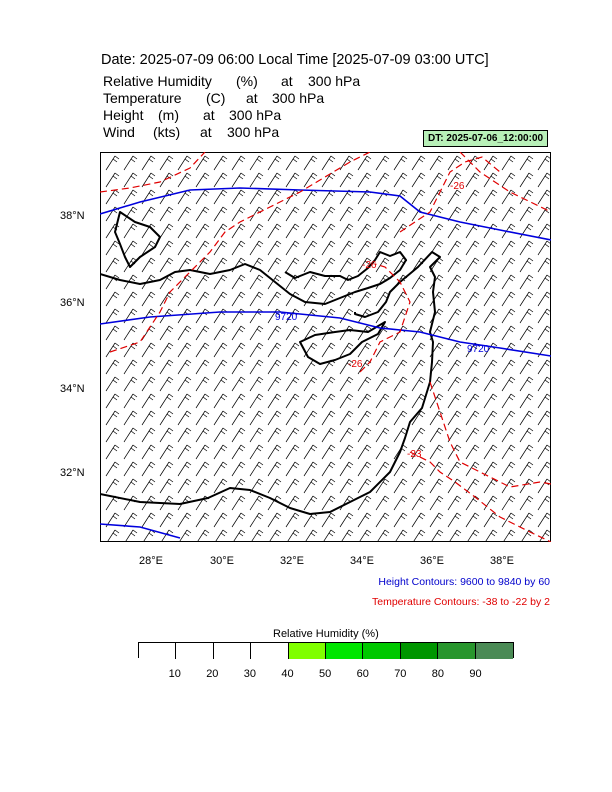  I want to click on field-level: 300 hPa, so click(253, 132).